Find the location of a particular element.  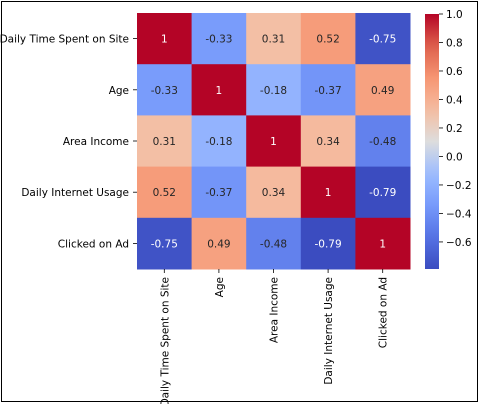

colorbar-tick-label: −0.4 is located at coordinates (459, 214).